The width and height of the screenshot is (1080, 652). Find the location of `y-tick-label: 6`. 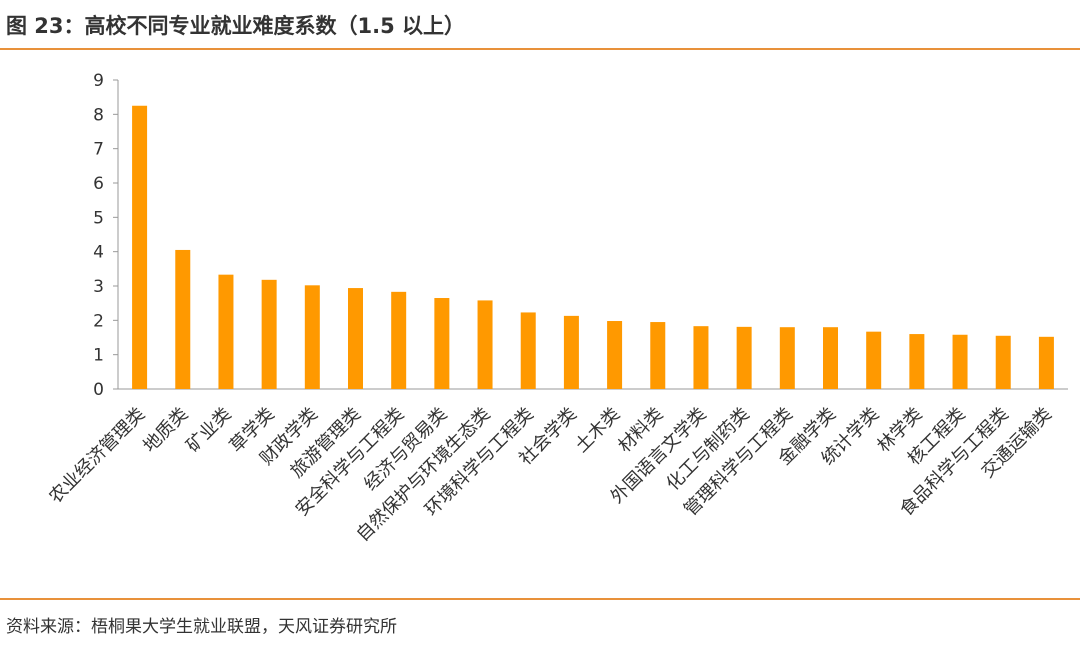

y-tick-label: 6 is located at coordinates (98, 184).